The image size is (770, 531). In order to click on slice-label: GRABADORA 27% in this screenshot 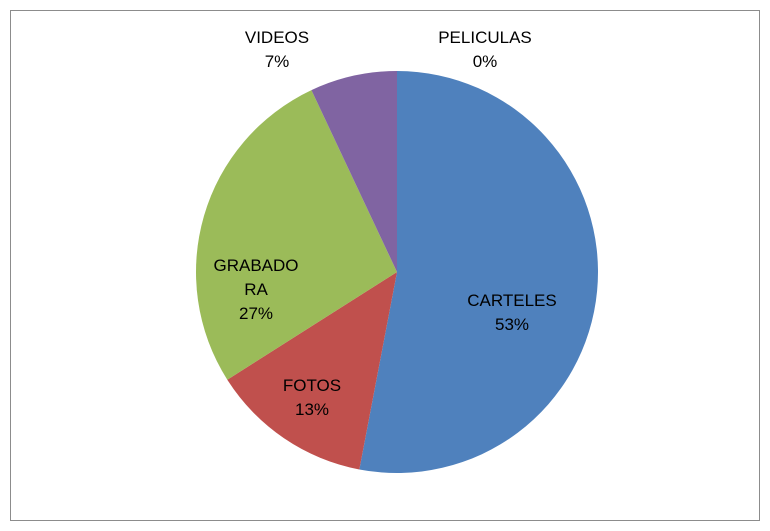, I will do `click(256, 290)`.